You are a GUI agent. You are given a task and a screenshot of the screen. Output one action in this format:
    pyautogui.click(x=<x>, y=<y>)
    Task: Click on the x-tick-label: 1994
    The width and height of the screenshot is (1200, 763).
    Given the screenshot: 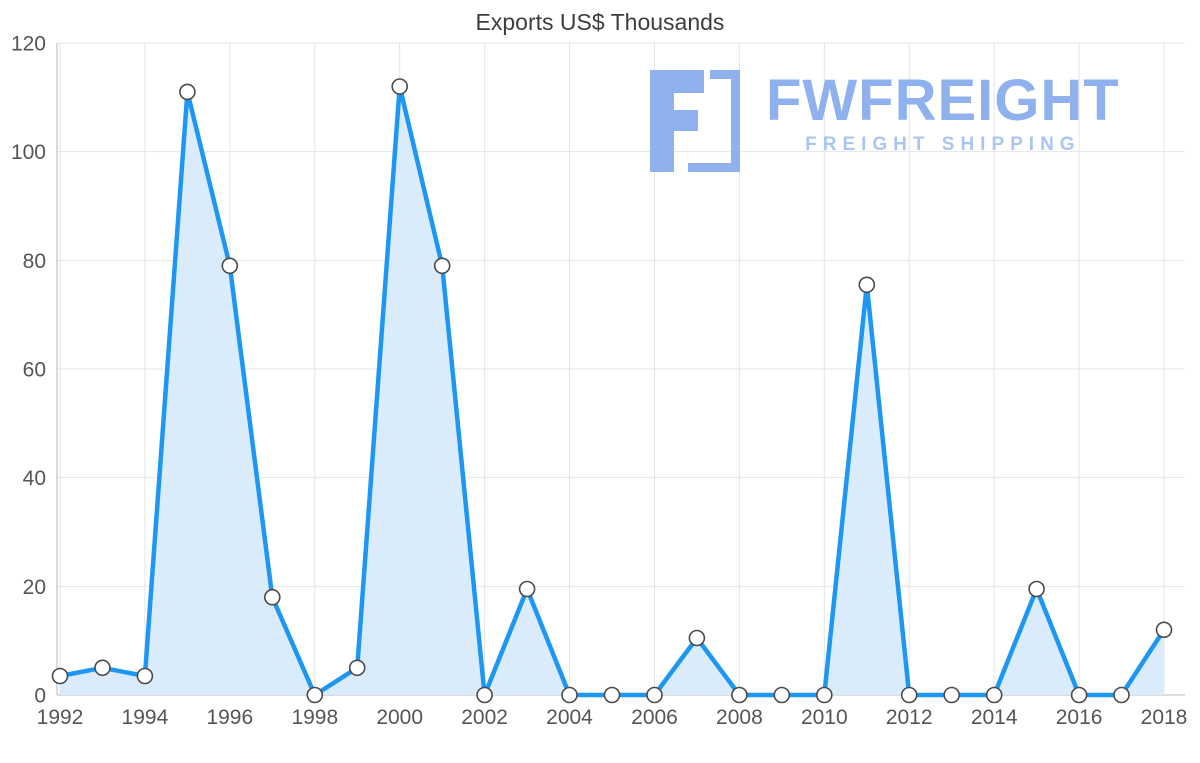 What is the action you would take?
    pyautogui.click(x=145, y=717)
    